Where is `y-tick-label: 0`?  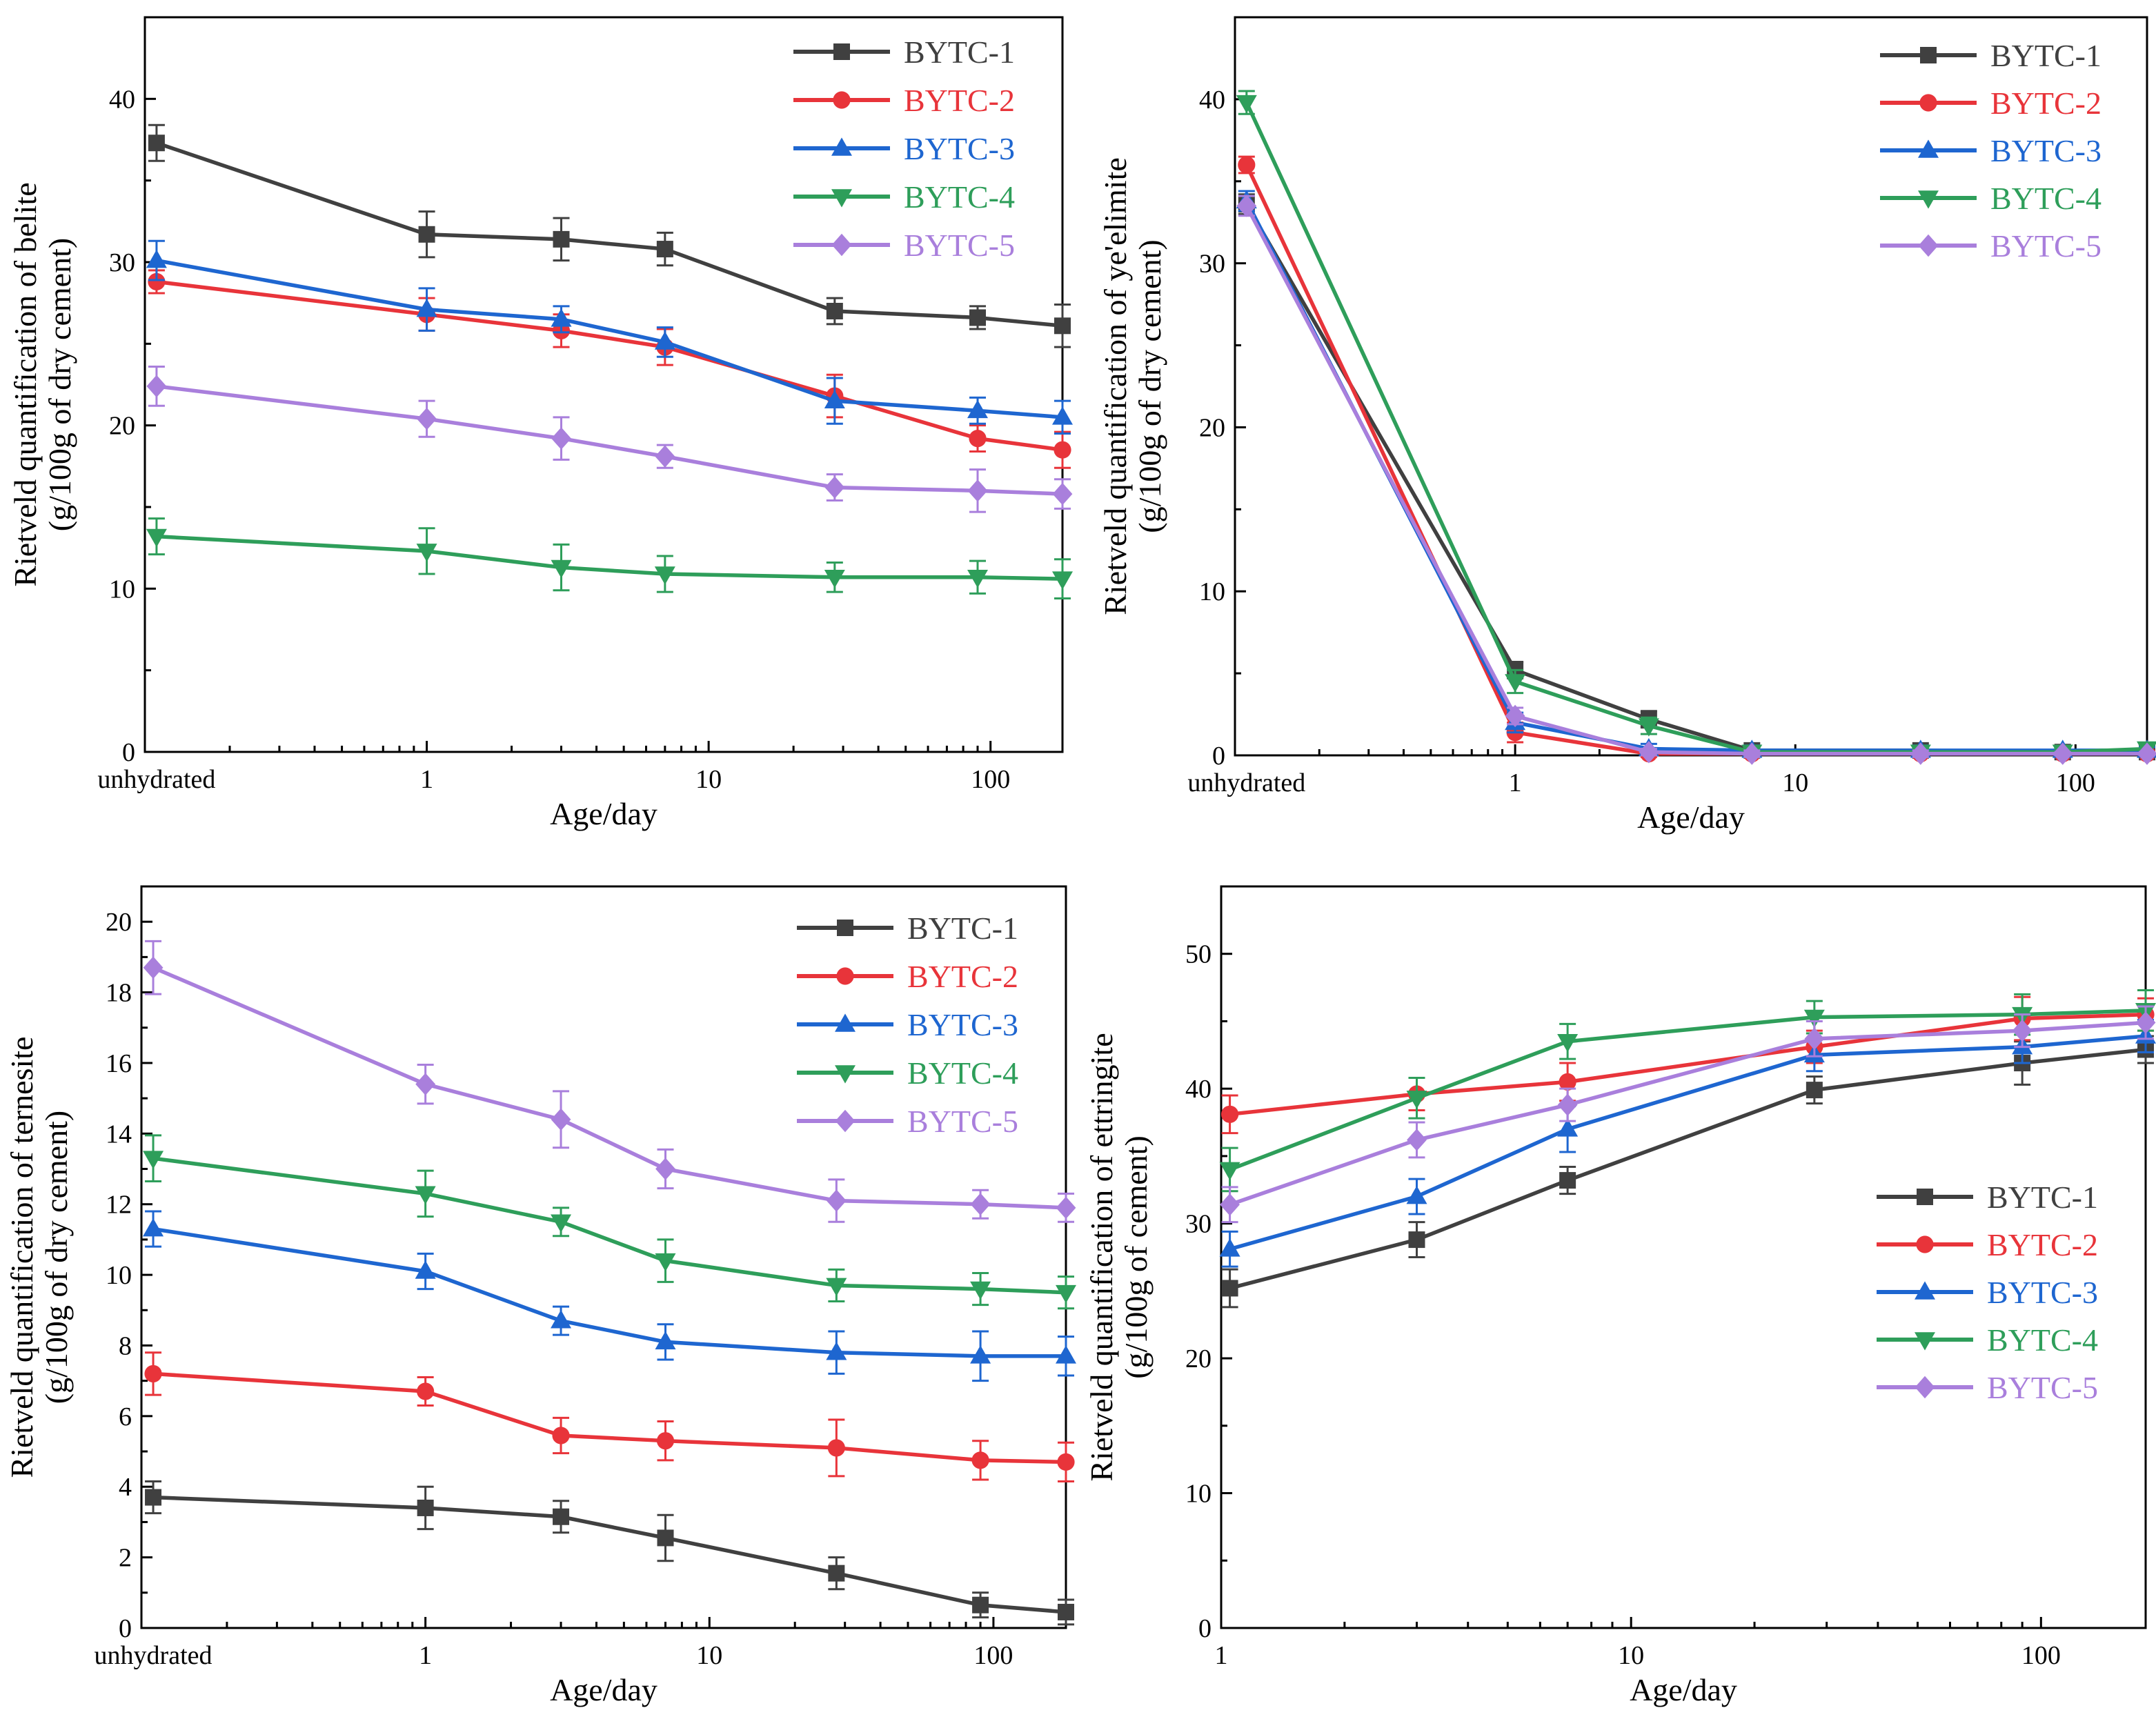
y-tick-label: 0 is located at coordinates (1204, 1628).